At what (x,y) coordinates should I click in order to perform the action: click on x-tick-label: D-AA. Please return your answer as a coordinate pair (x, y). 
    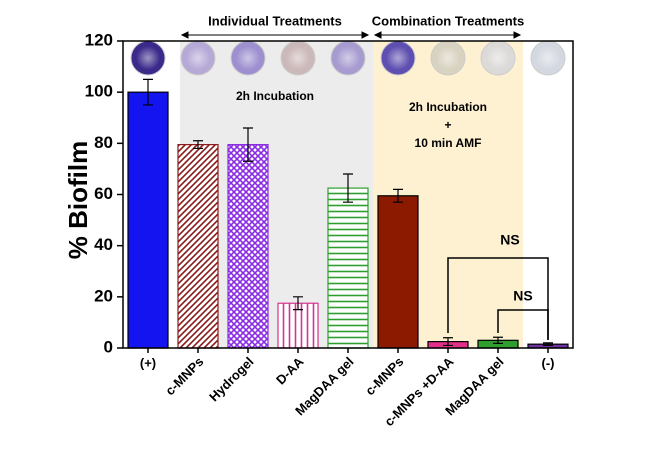
    Looking at the image, I should click on (290, 371).